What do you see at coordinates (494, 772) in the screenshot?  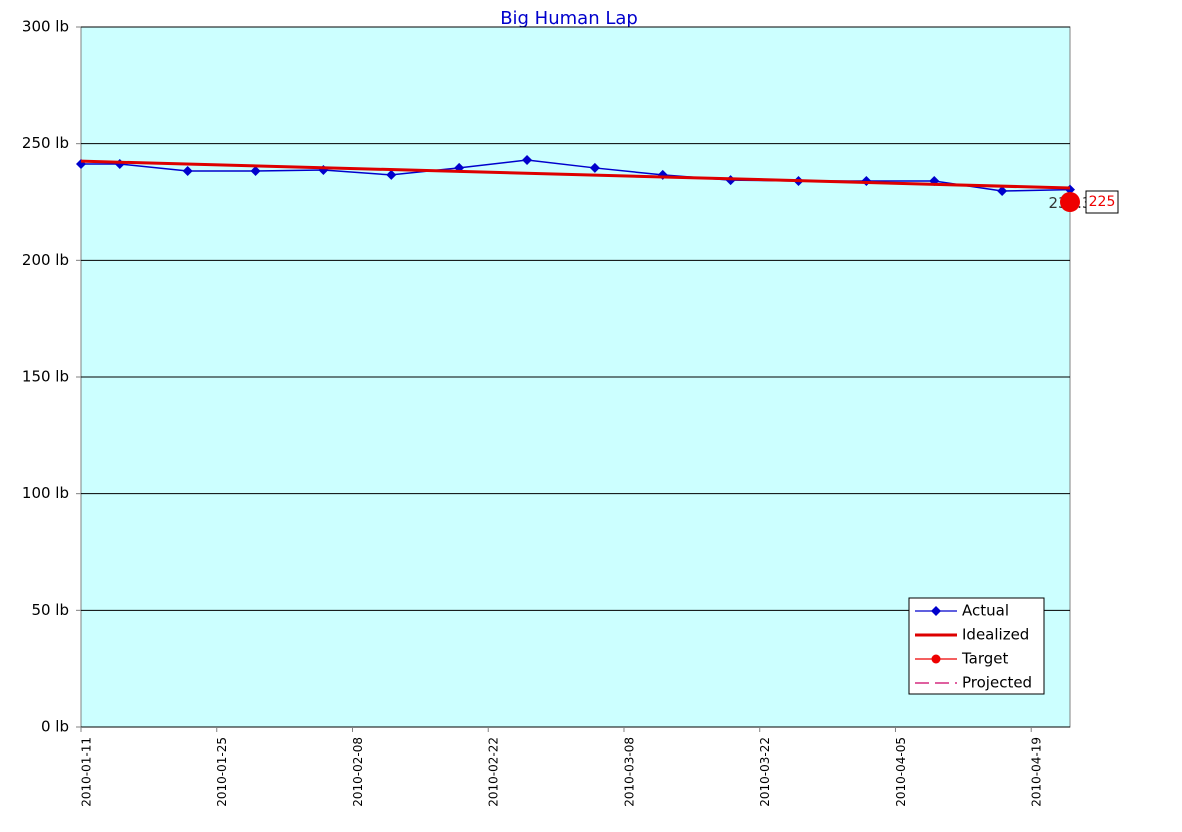 I see `x-tick-label: 2010-02-22` at bounding box center [494, 772].